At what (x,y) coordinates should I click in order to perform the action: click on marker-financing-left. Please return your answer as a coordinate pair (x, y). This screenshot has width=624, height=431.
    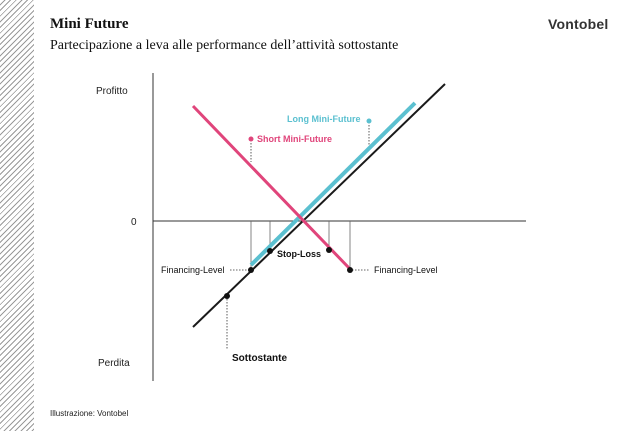
    Looking at the image, I should click on (251, 270).